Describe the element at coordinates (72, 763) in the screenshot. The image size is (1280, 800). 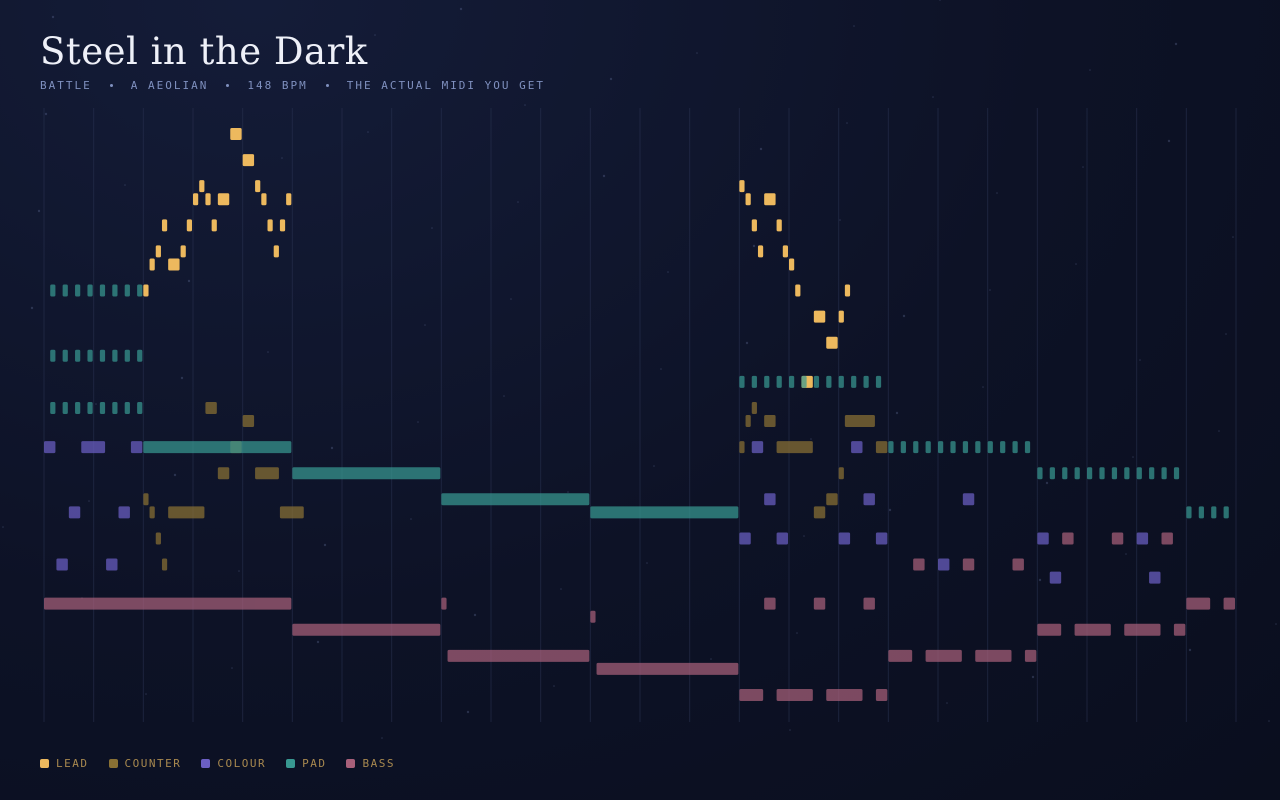
I see `legend-label: LEAD` at that location.